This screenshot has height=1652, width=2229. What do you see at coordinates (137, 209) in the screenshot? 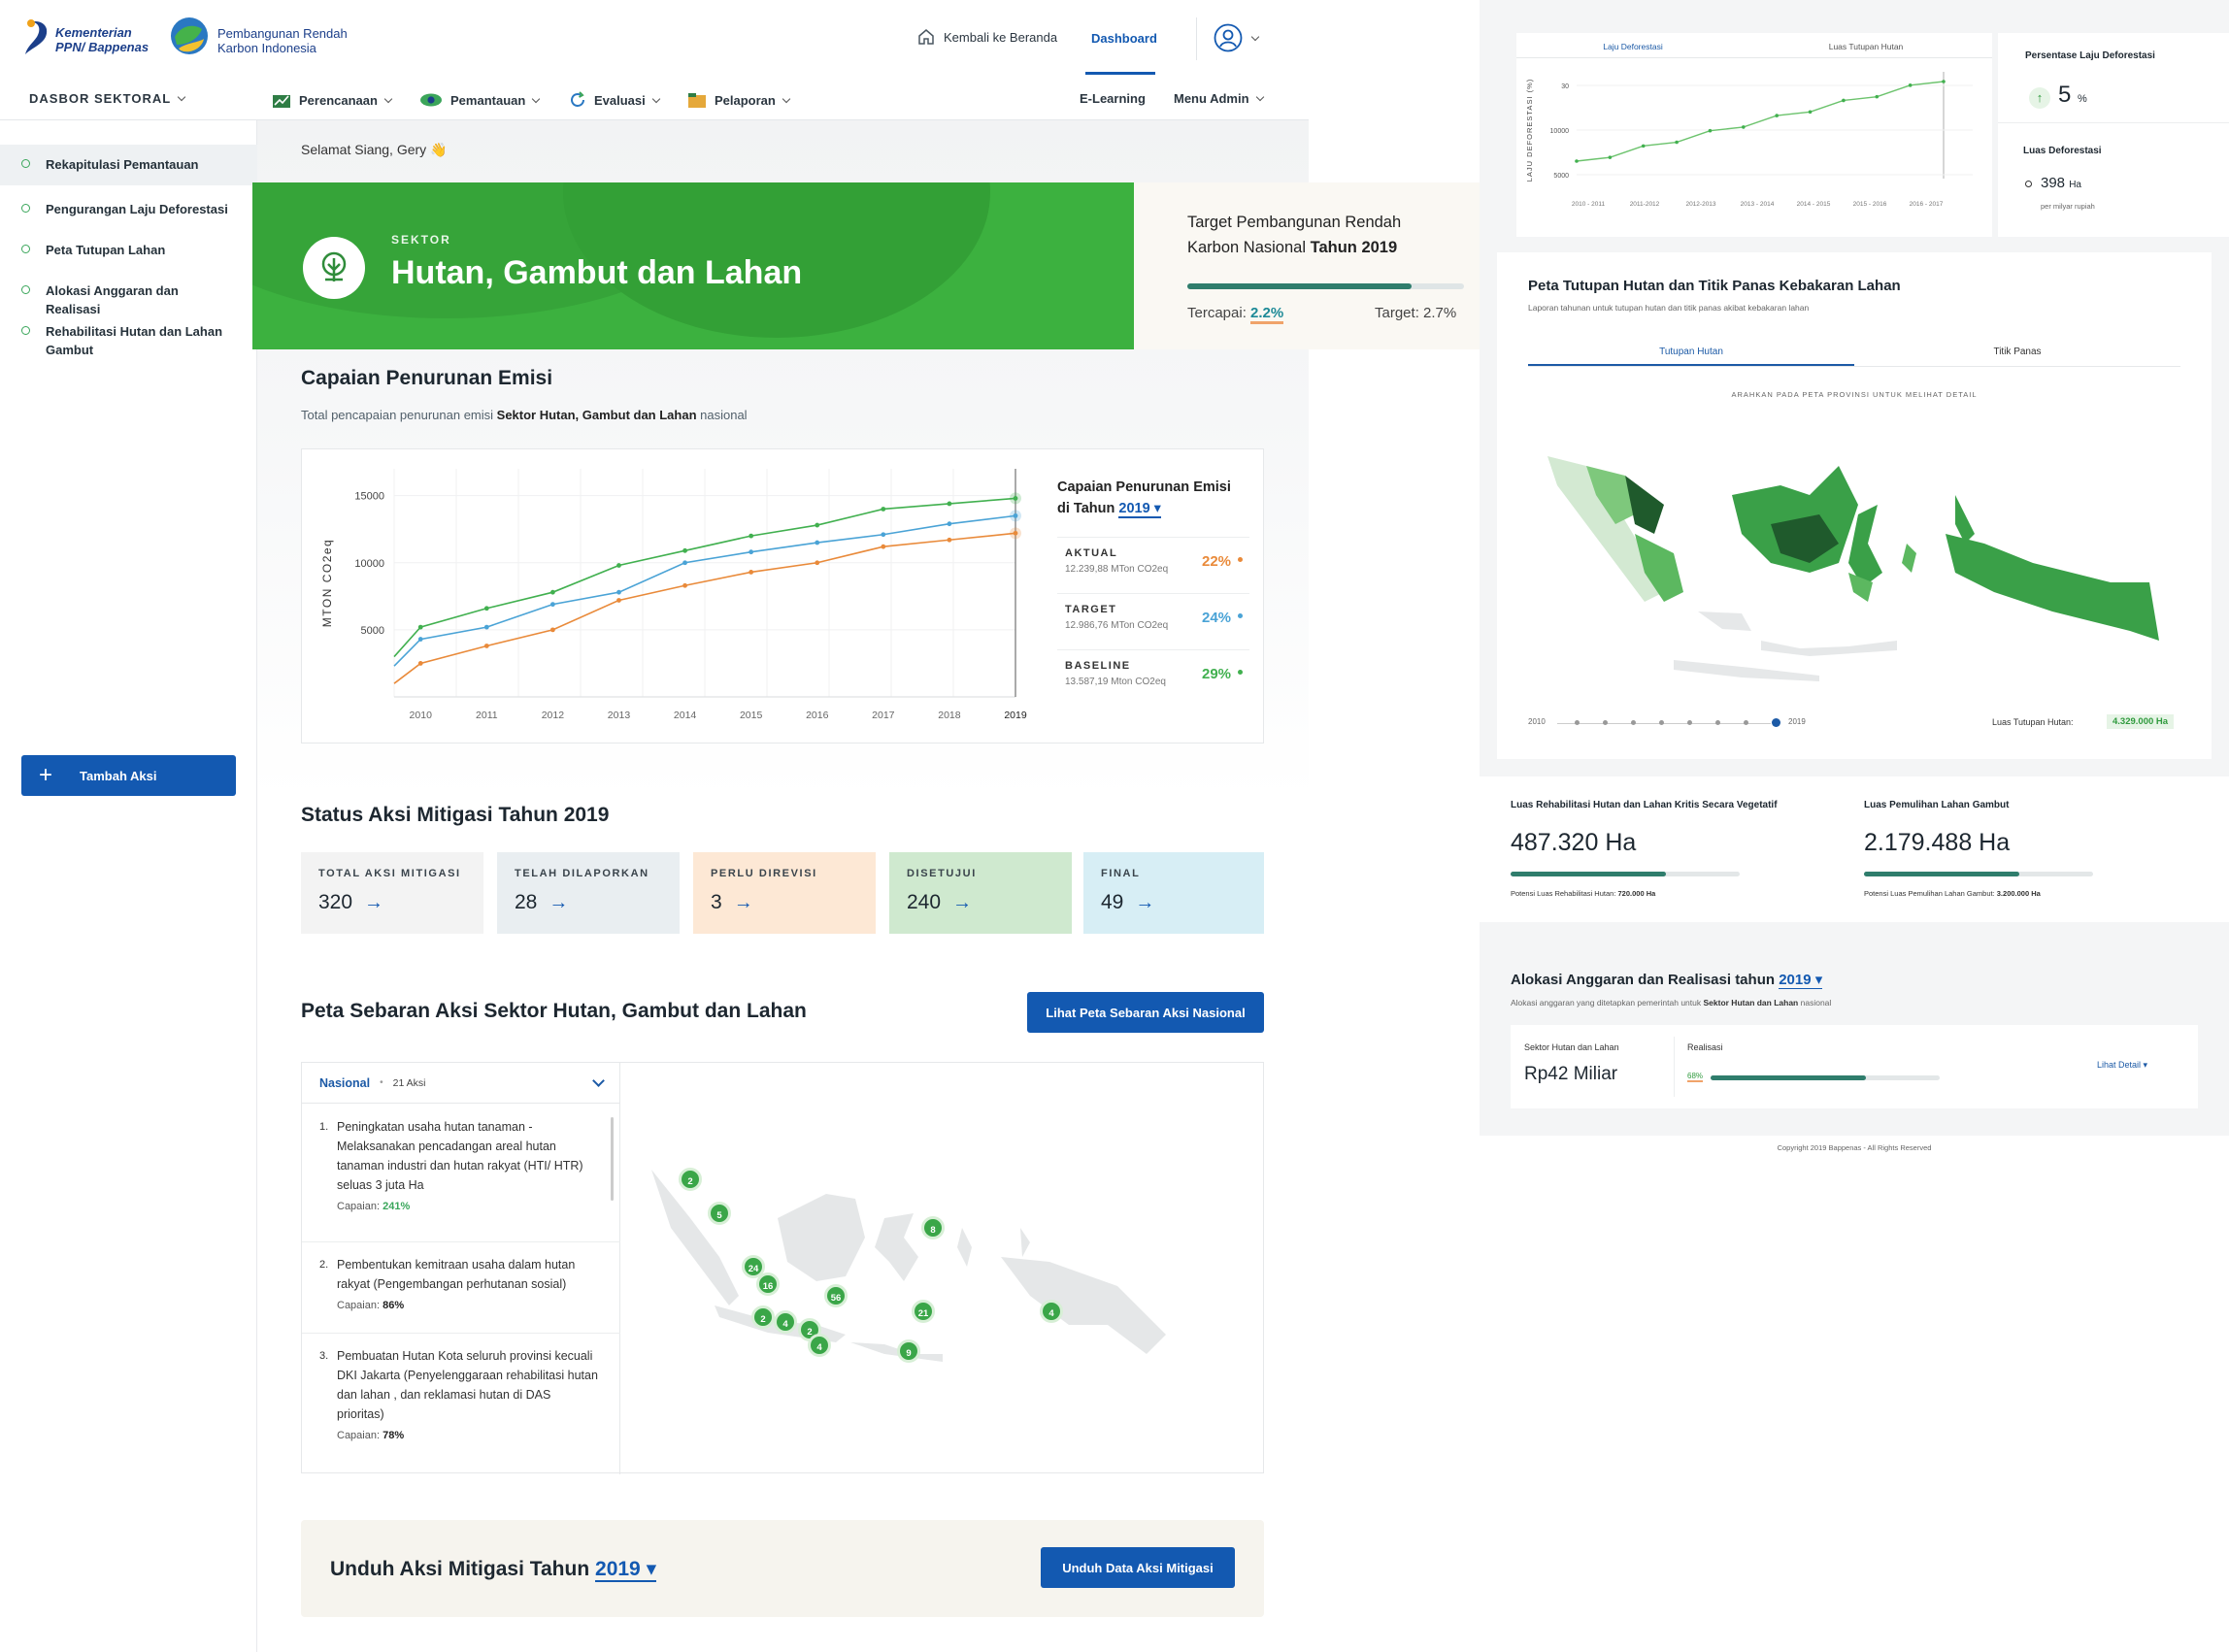
I see `sidebar-item-label: Pengurangan Laju Deforestasi` at bounding box center [137, 209].